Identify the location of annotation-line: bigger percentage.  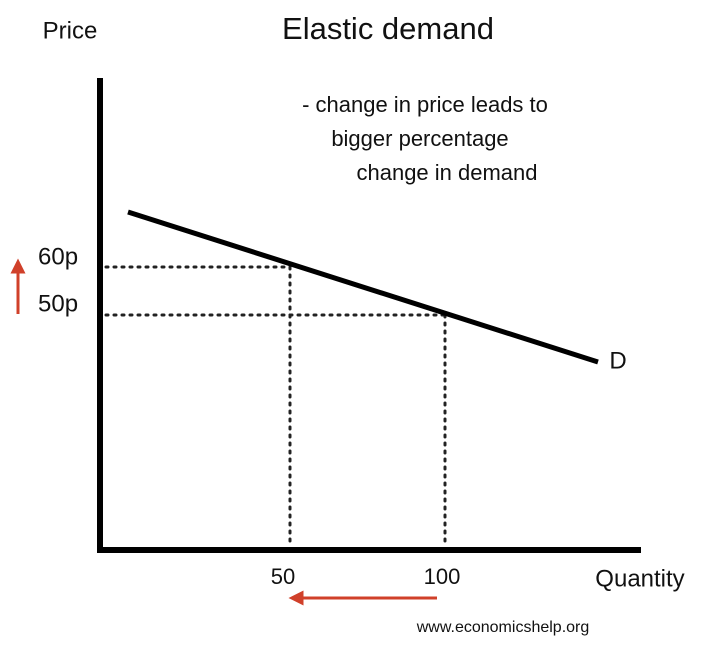
(419, 138).